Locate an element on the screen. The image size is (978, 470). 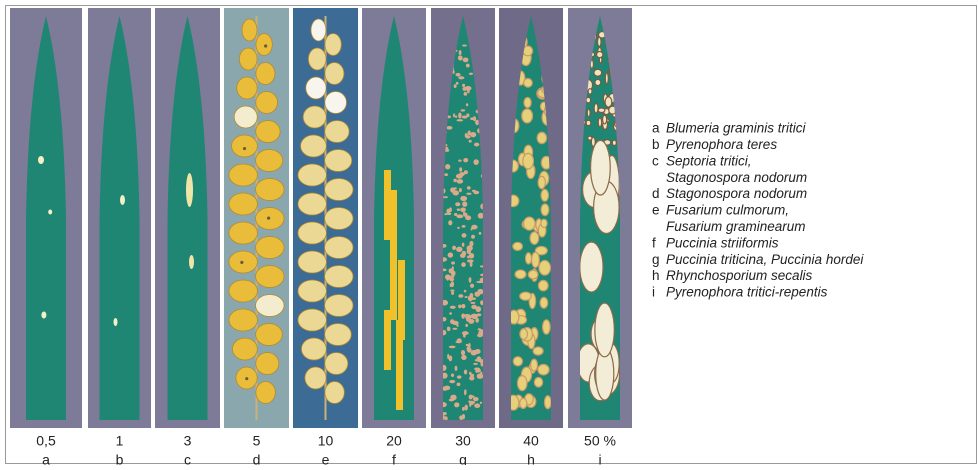
legend-letter: e is located at coordinates (656, 210).